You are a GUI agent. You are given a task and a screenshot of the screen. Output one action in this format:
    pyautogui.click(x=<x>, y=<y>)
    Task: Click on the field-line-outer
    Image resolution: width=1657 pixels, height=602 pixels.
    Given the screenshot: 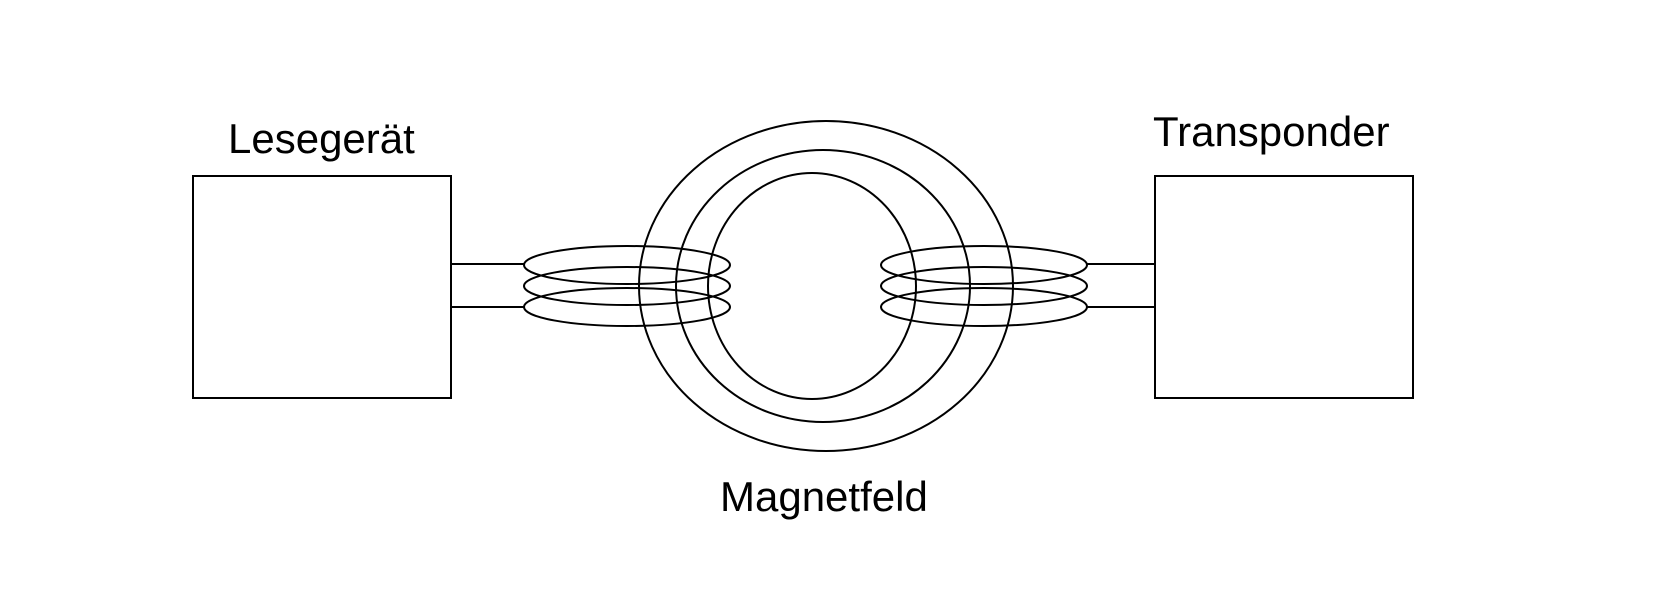 What is the action you would take?
    pyautogui.click(x=826, y=286)
    